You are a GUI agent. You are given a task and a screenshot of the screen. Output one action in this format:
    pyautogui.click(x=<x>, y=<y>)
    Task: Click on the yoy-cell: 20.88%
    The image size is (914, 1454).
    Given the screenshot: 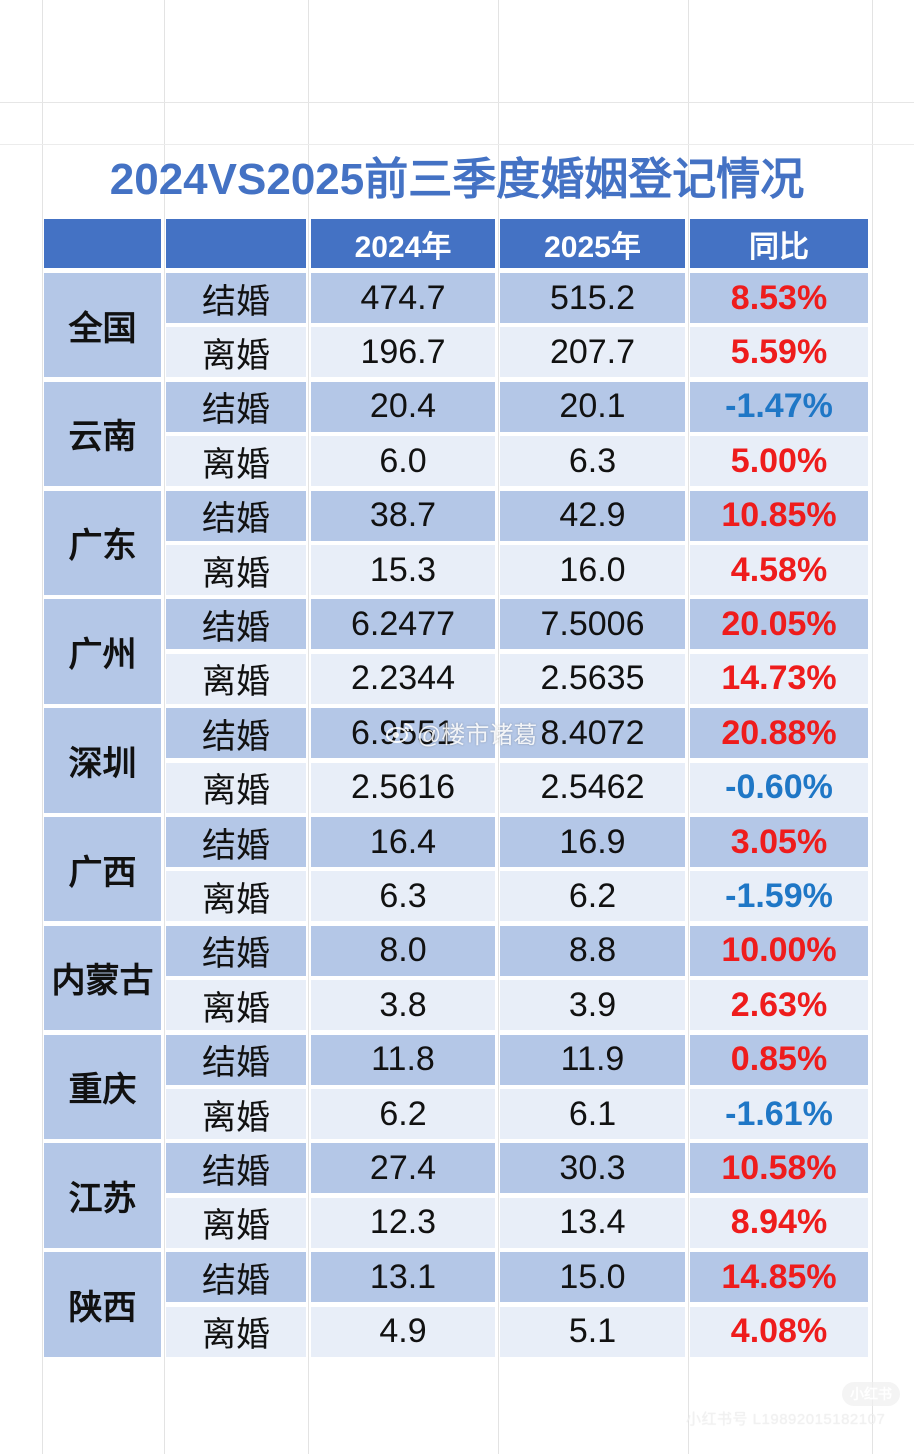 What is the action you would take?
    pyautogui.click(x=779, y=733)
    